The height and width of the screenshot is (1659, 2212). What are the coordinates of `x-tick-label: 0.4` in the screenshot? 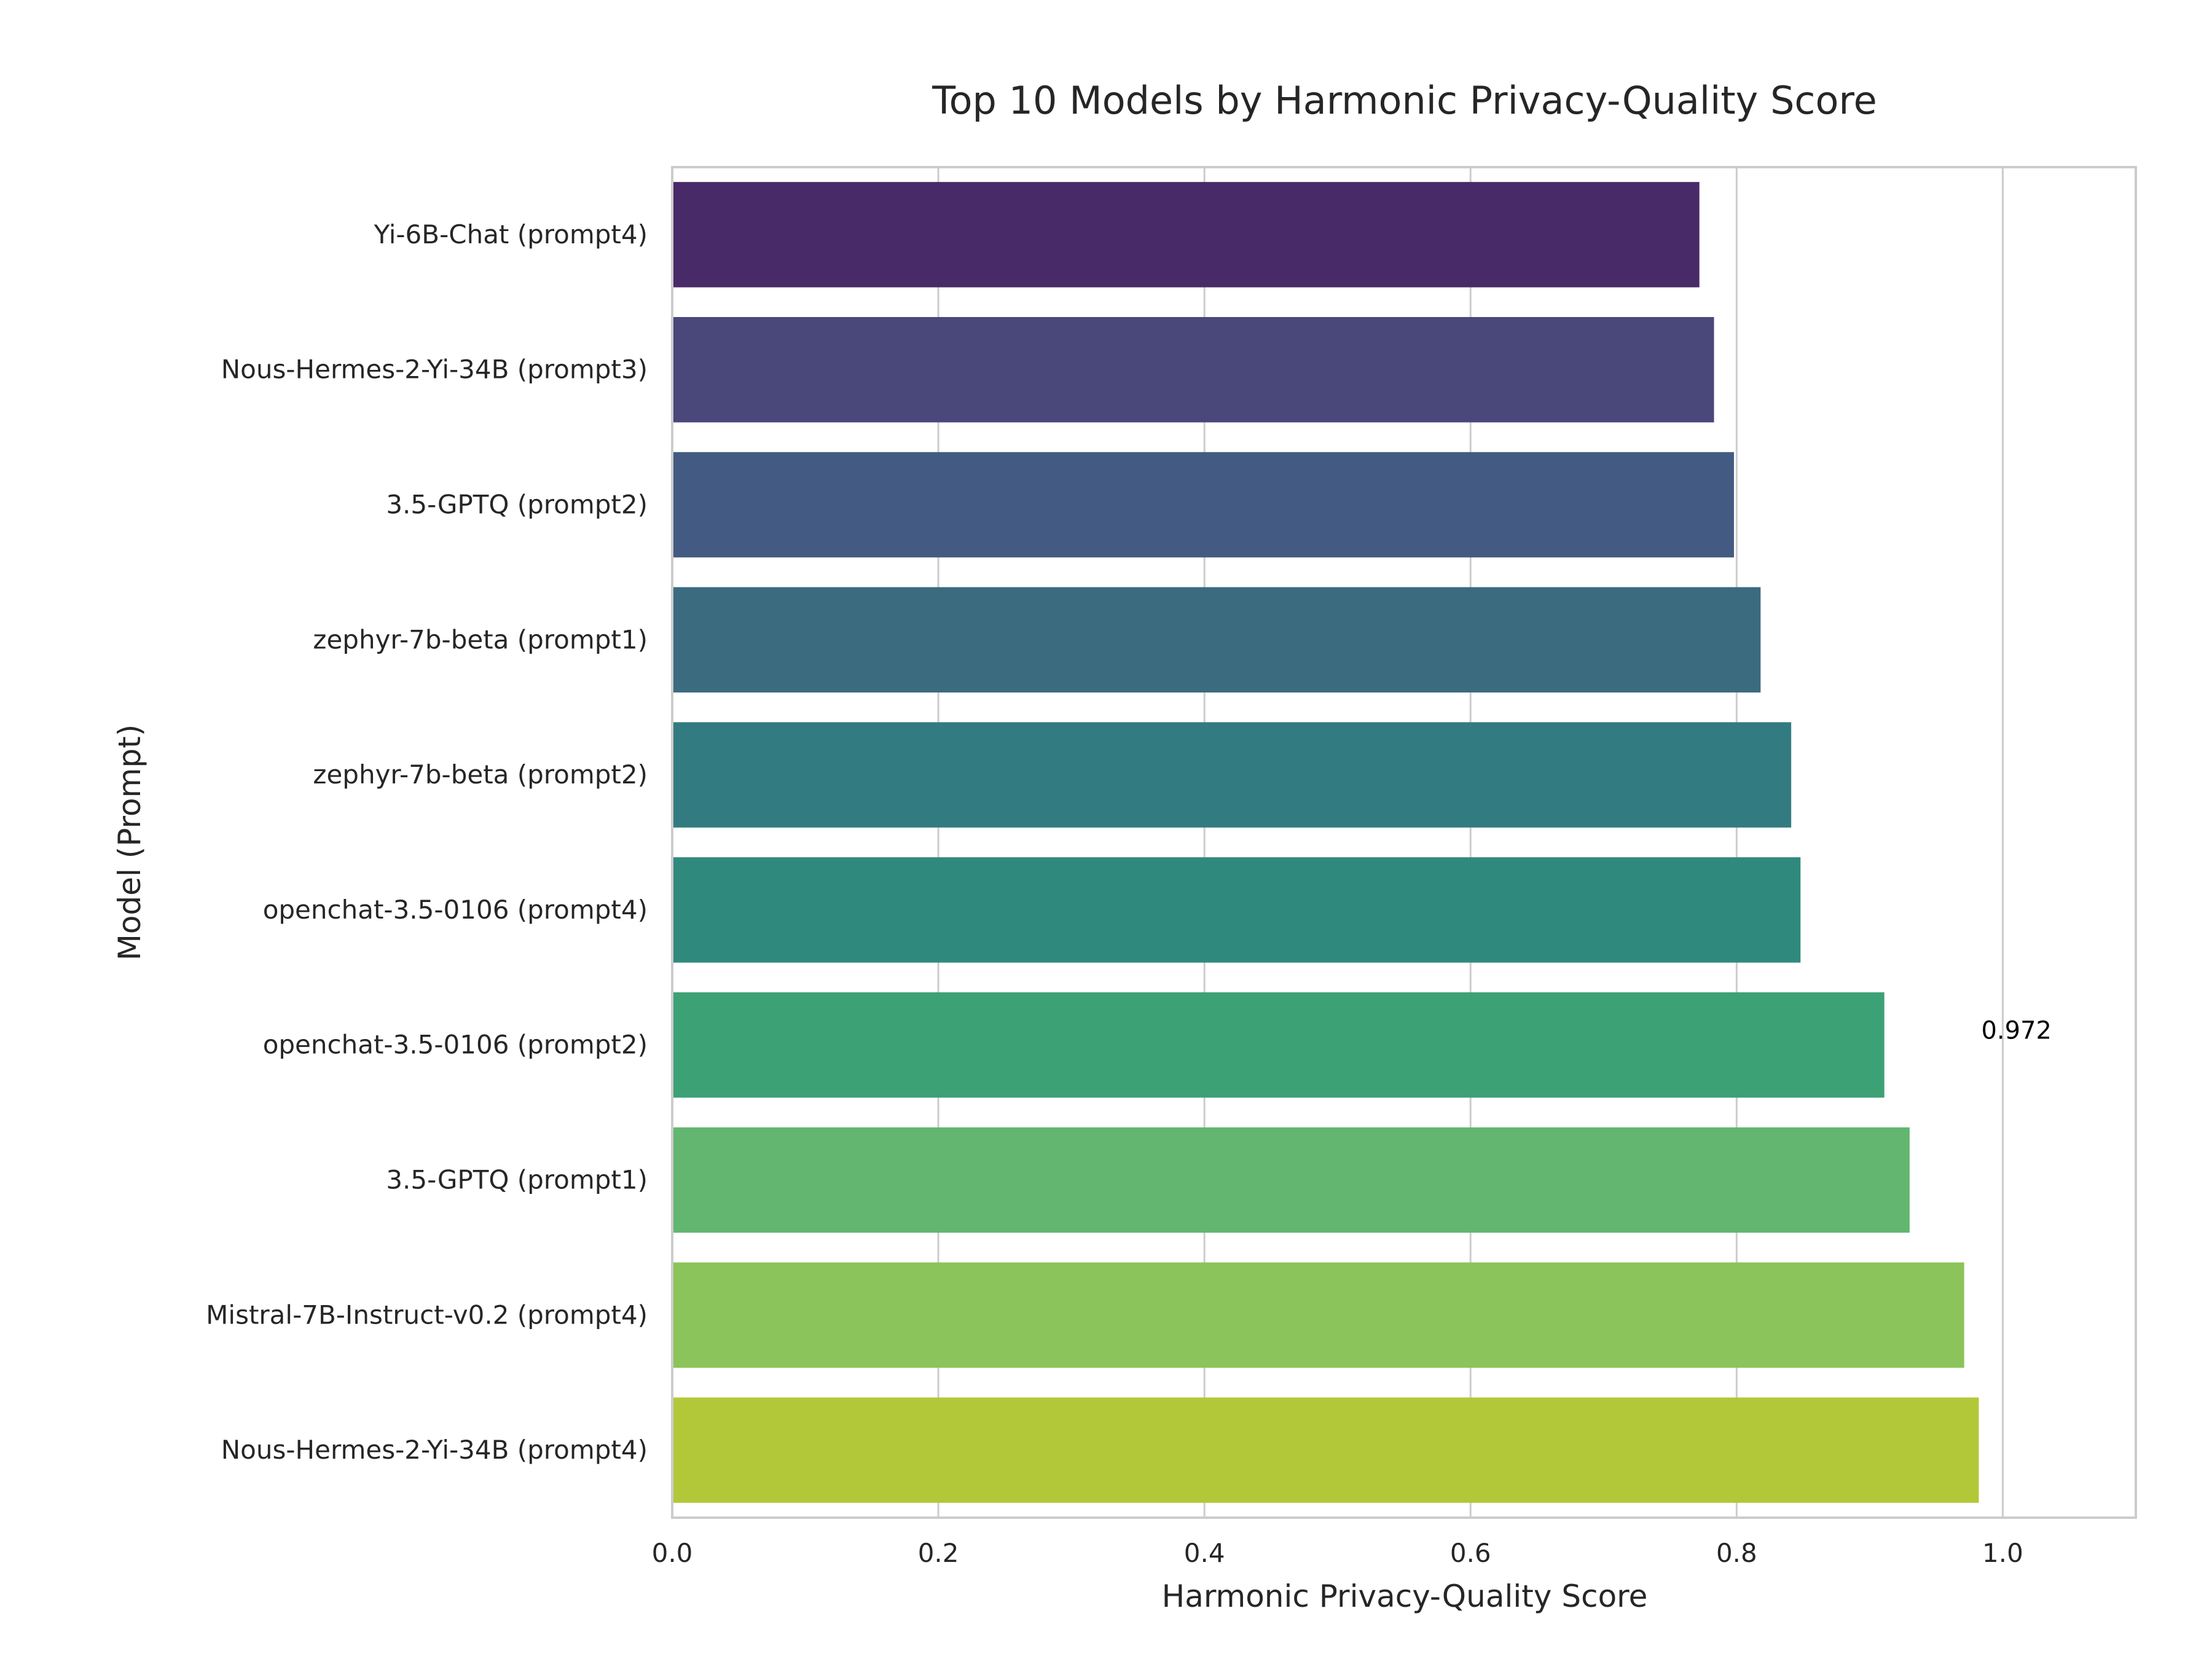 It's located at (1204, 1553).